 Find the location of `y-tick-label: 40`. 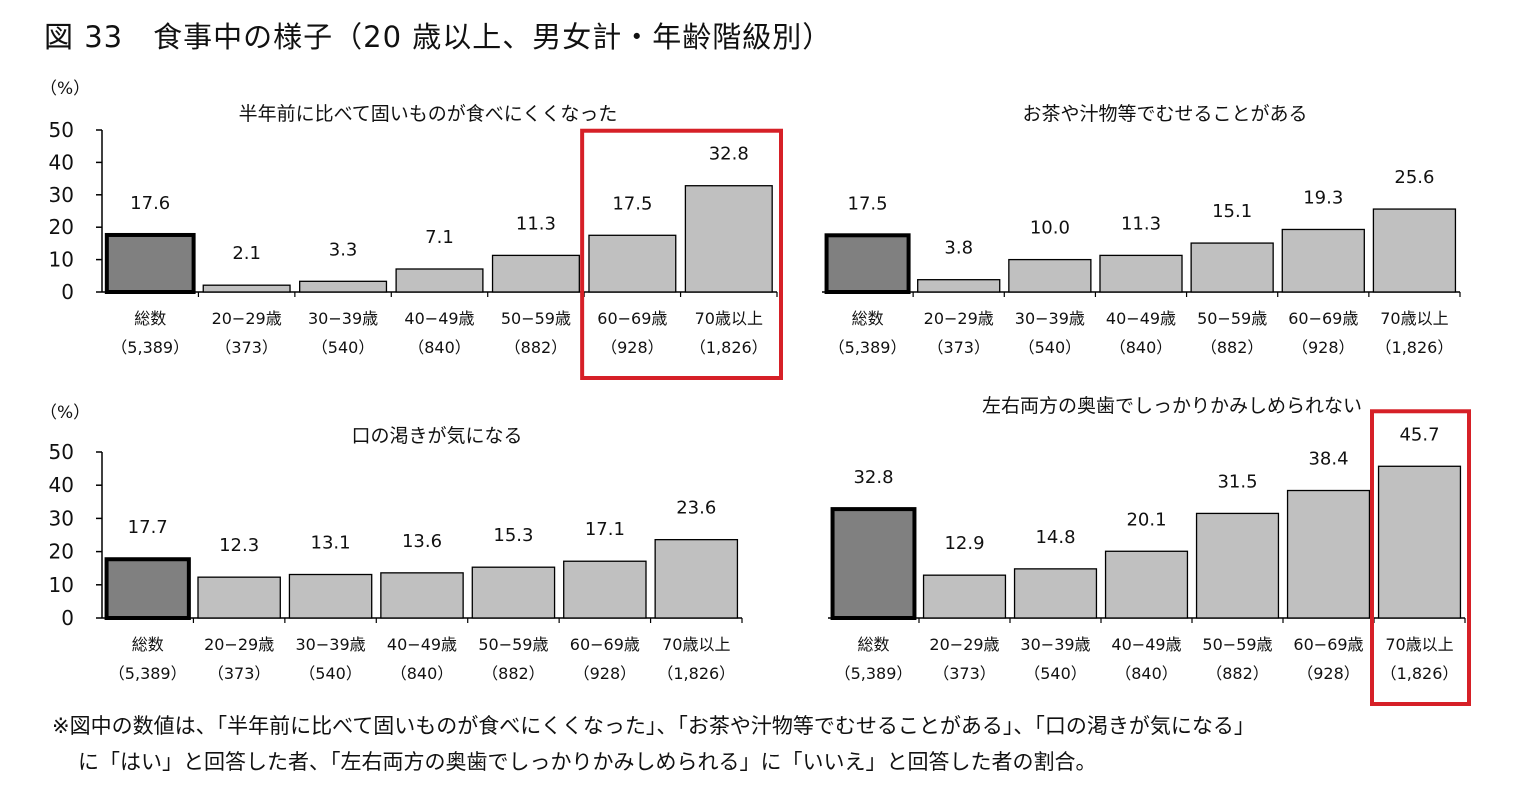

y-tick-label: 40 is located at coordinates (61, 485).